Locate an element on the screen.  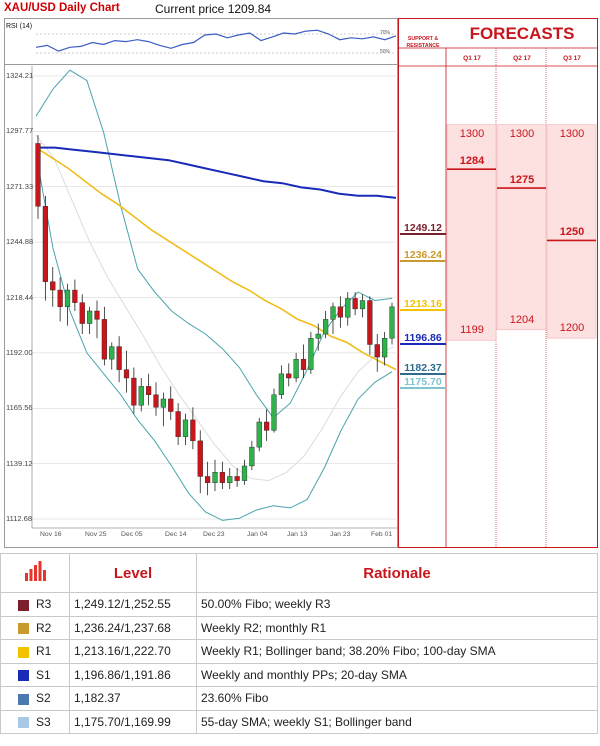
rationale-cell: Weekly and monthly PPs; 20-day SMA is located at coordinates (397, 674).